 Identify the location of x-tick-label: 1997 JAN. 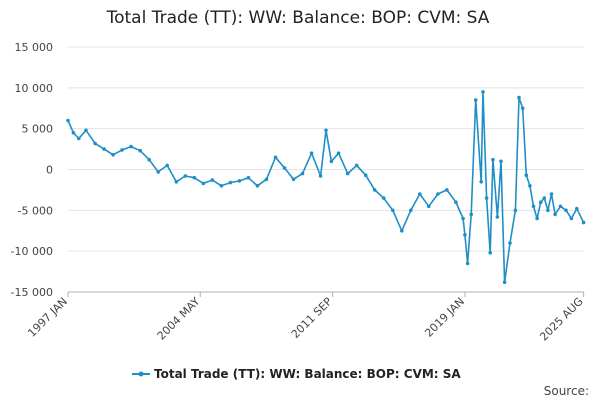
(47, 317).